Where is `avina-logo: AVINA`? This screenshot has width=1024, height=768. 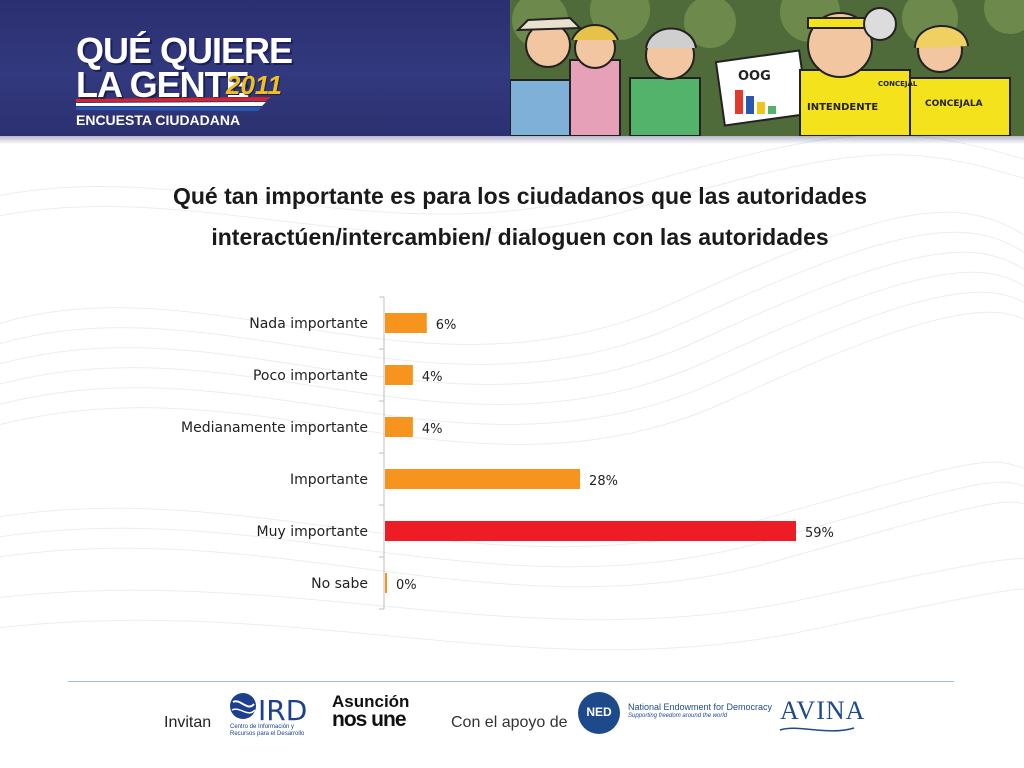
avina-logo: AVINA is located at coordinates (821, 715).